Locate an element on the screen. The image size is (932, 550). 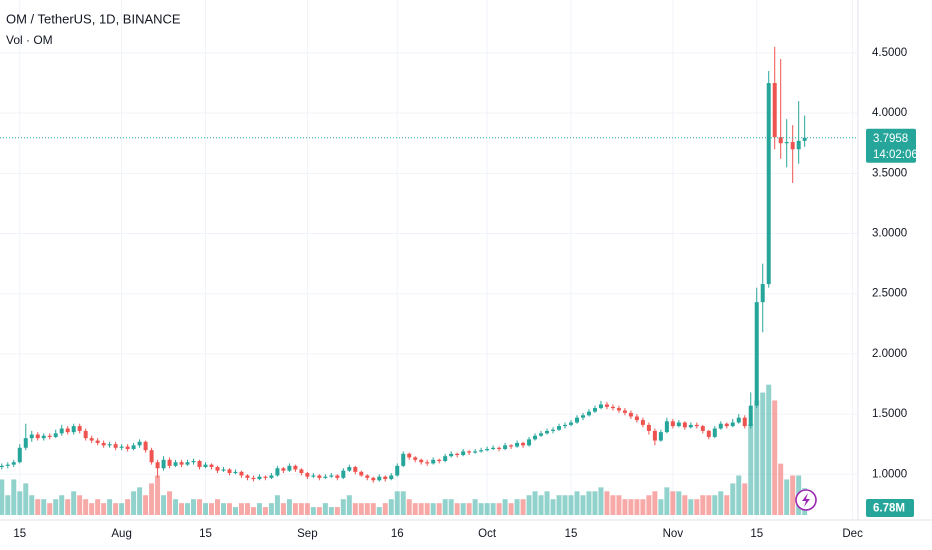
x-tick-label: Aug is located at coordinates (121, 534).